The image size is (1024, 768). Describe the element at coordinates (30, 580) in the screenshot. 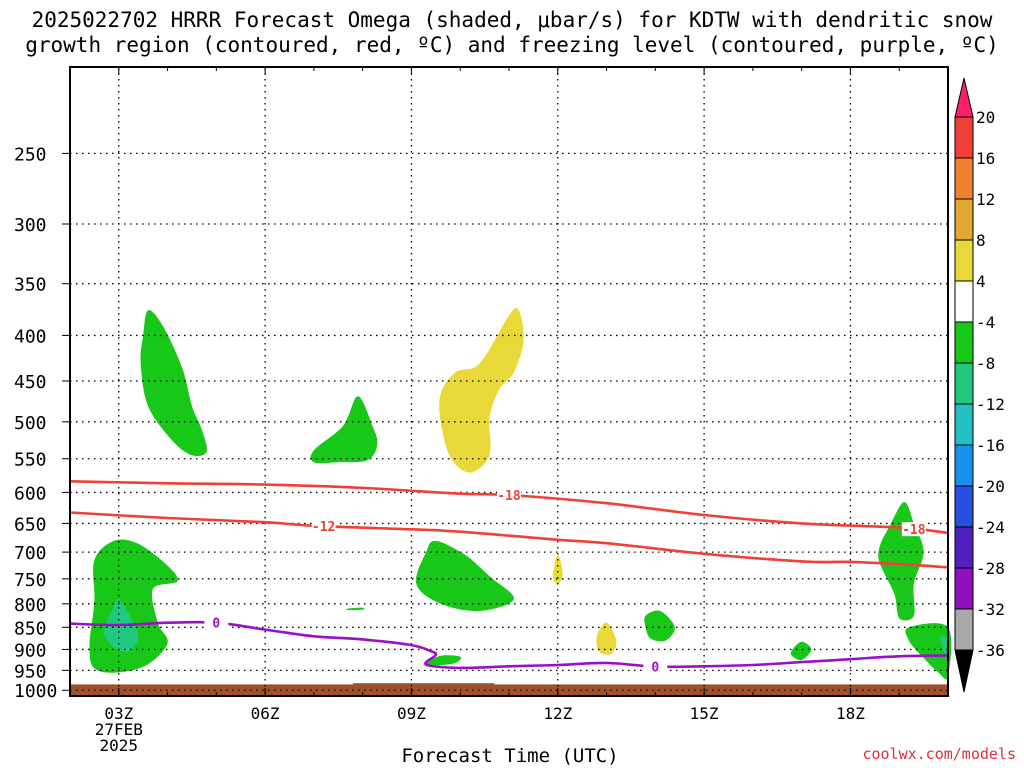

I see `y-tick-label-750: 750` at that location.